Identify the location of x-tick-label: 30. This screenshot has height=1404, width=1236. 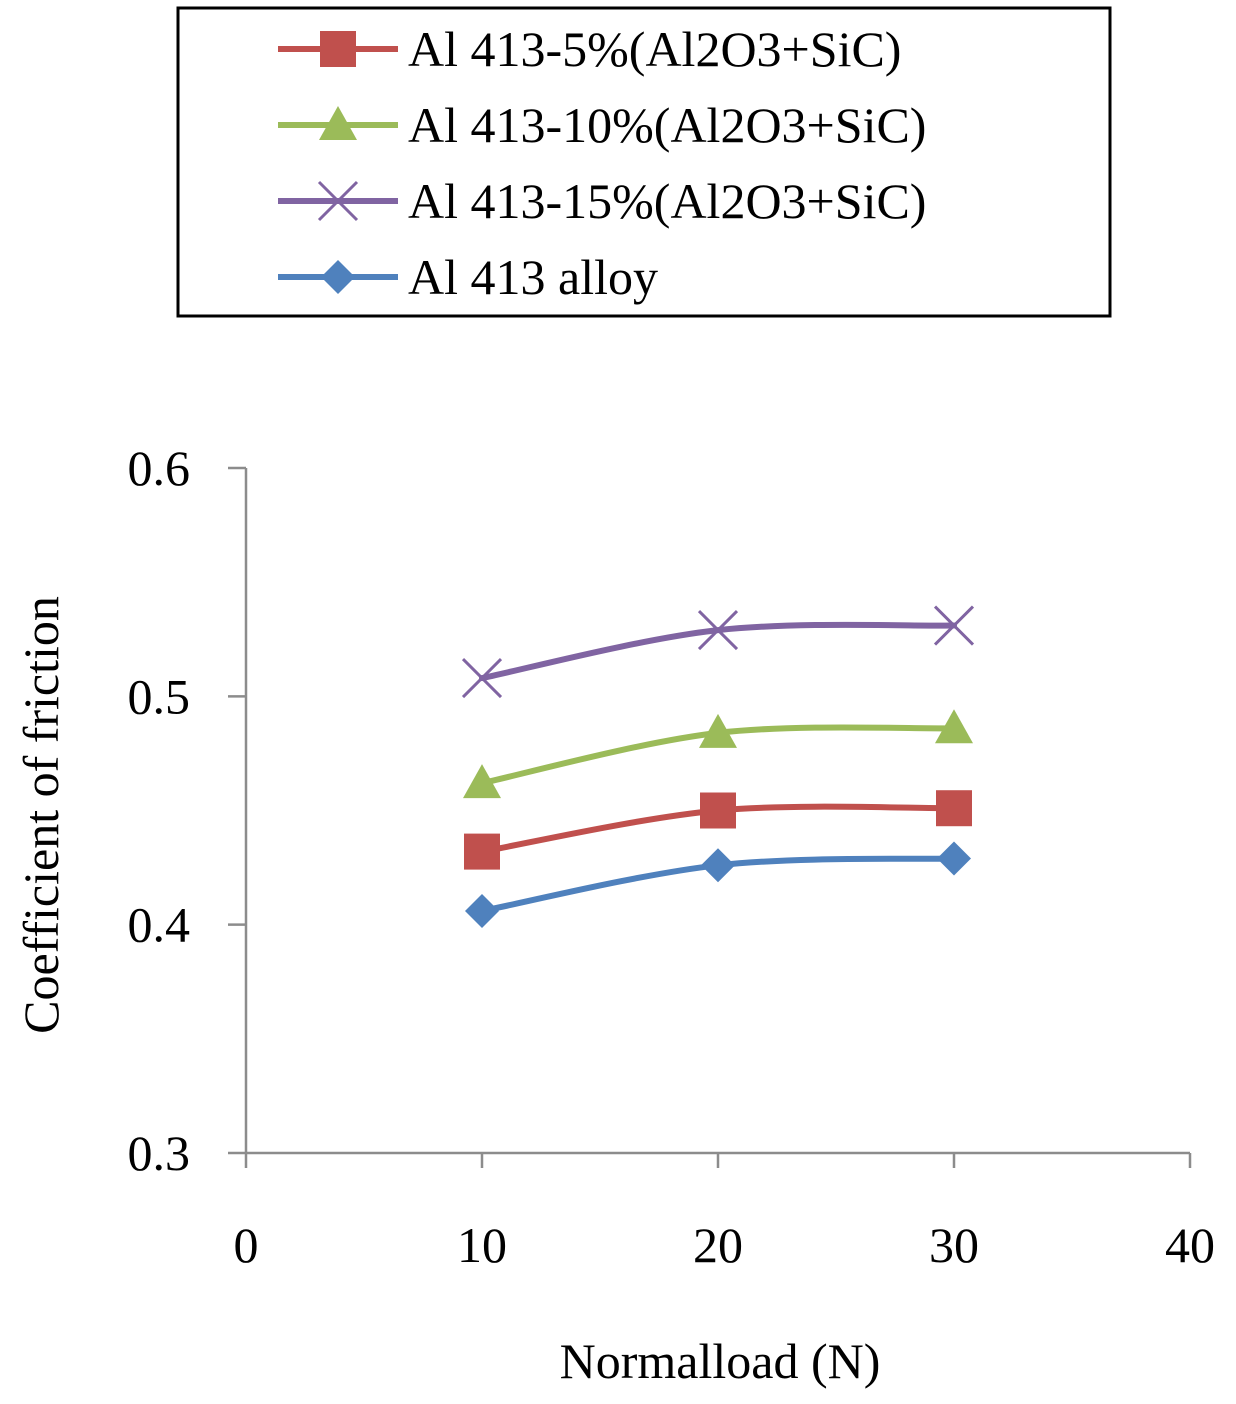
(954, 1245).